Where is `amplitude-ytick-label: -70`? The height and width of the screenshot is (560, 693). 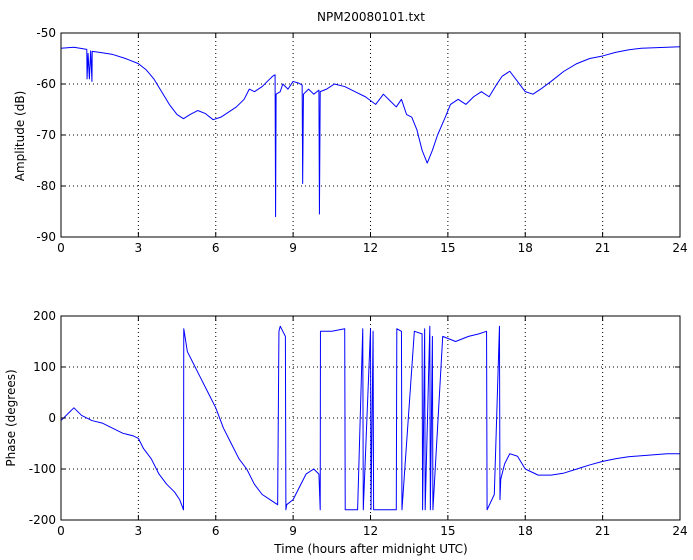
amplitude-ytick-label: -70 is located at coordinates (46, 135).